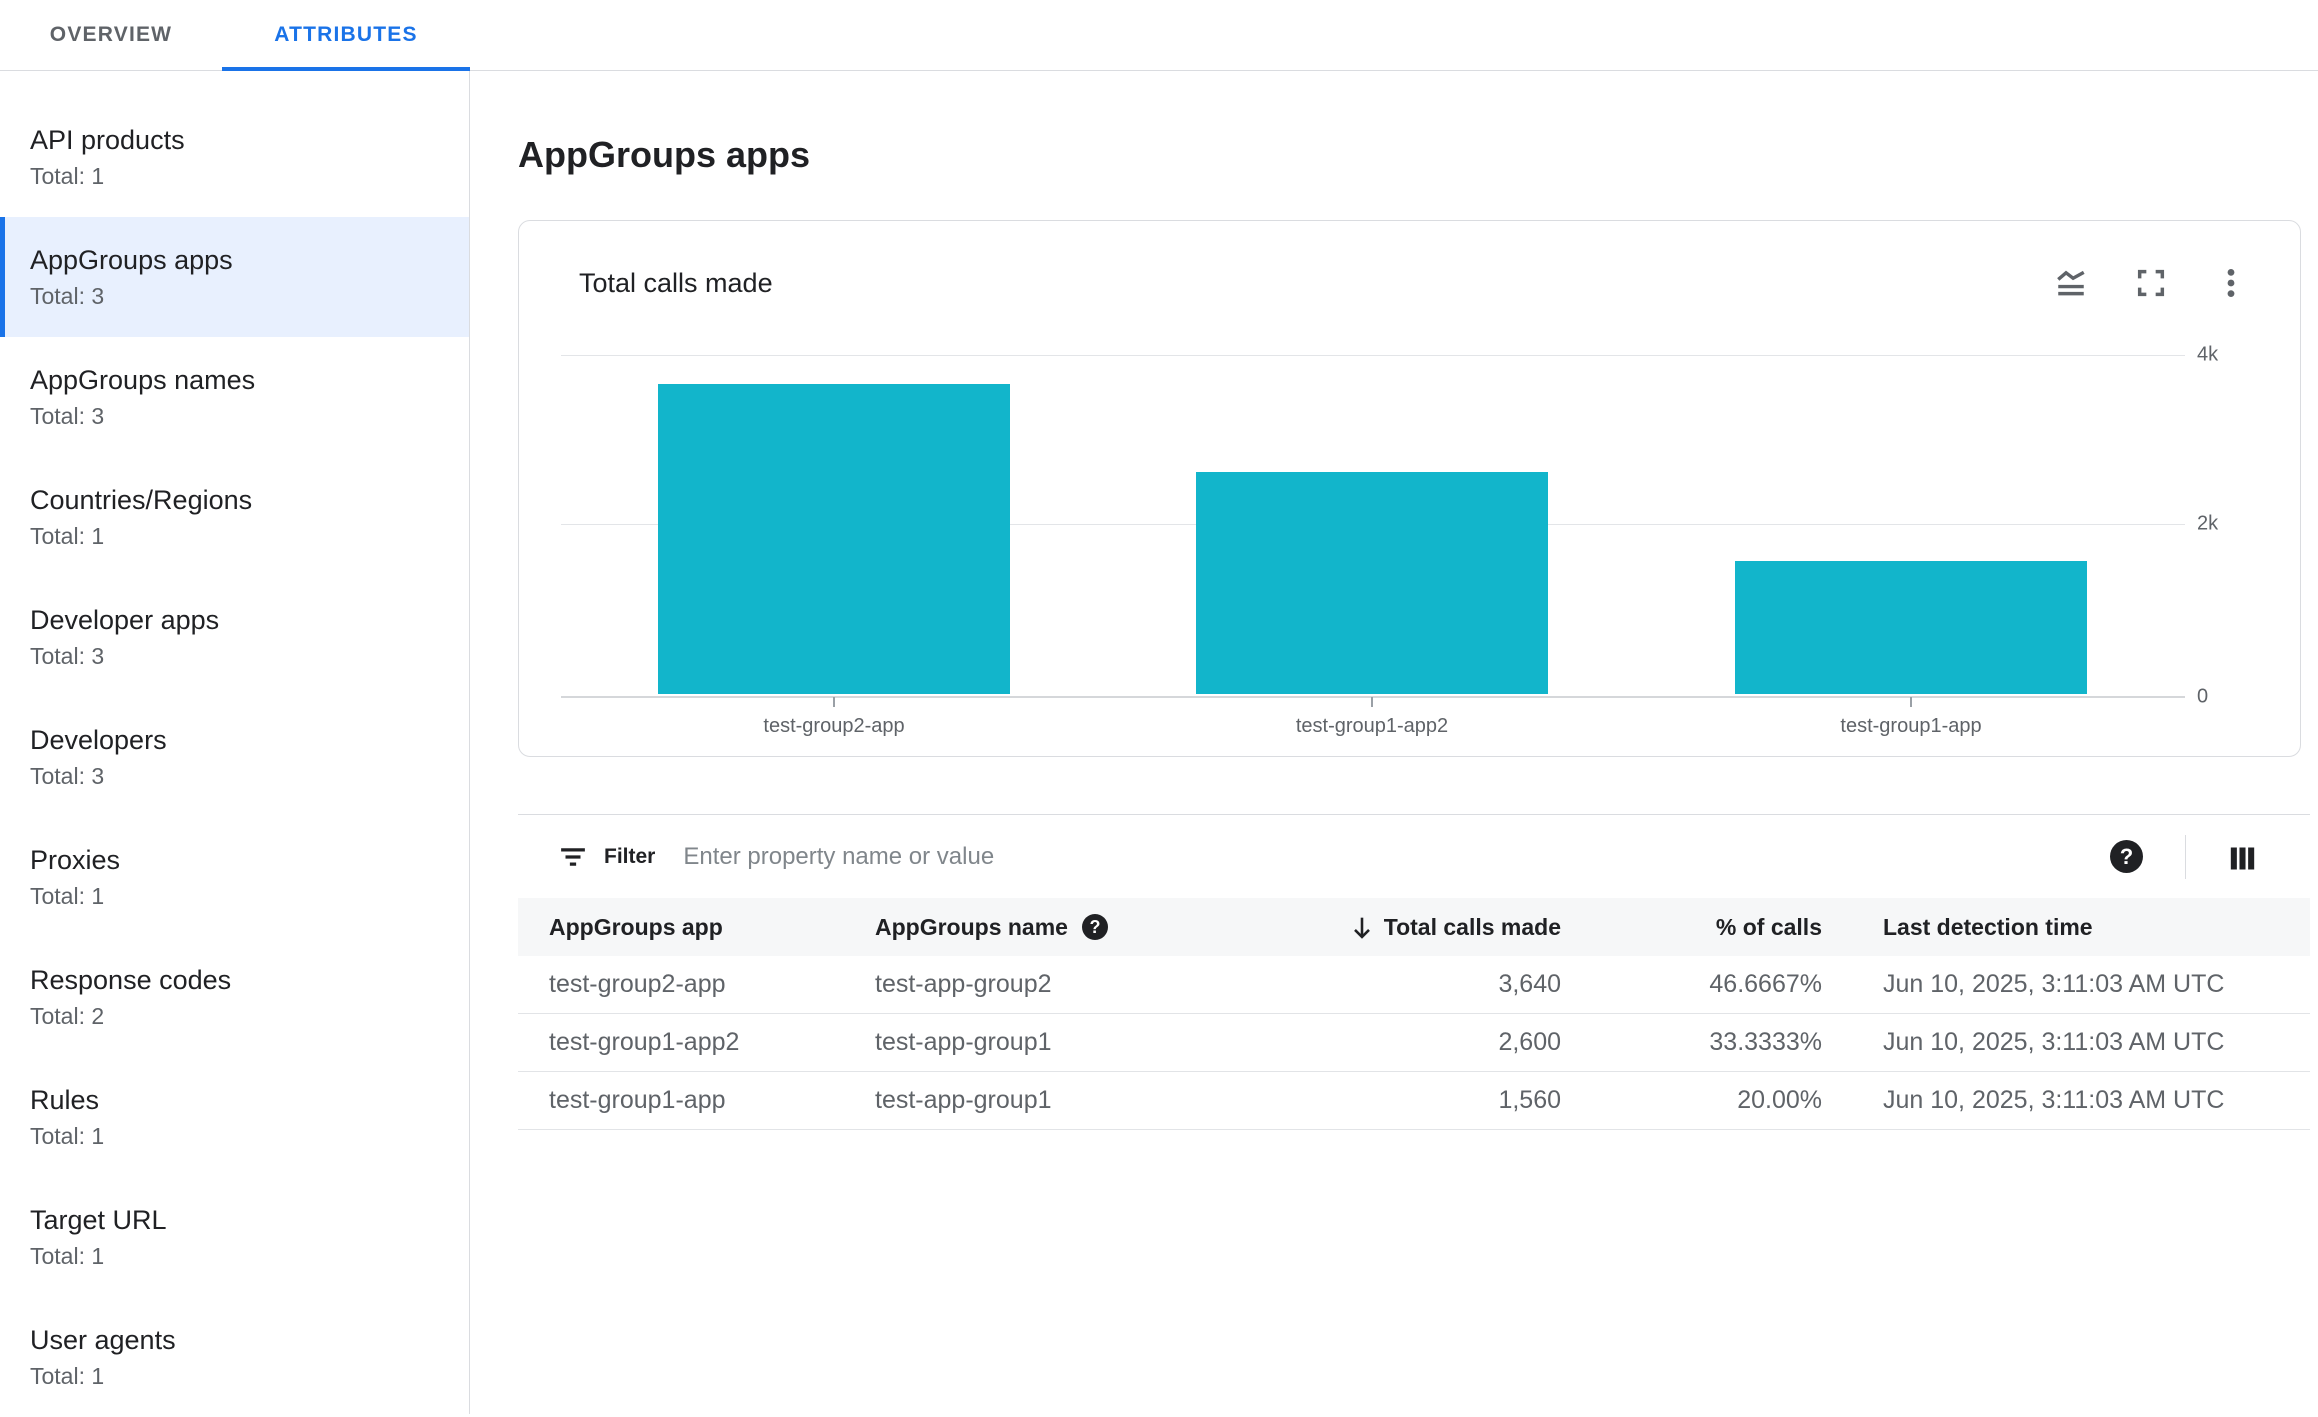  Describe the element at coordinates (637, 984) in the screenshot. I see `cell-app: test-group2-app` at that location.